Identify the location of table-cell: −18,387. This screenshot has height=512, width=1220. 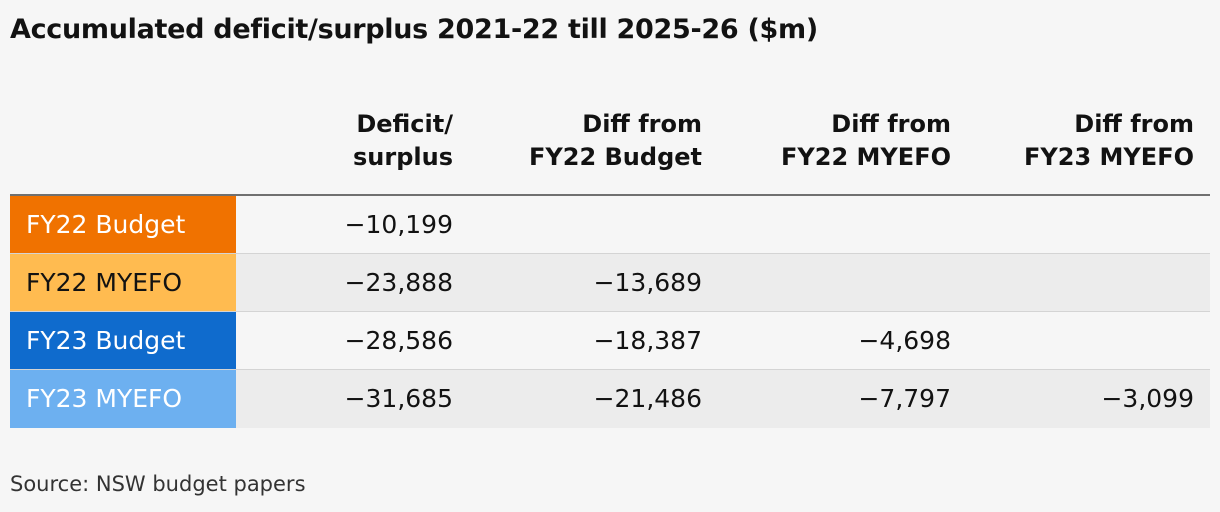
(647, 340).